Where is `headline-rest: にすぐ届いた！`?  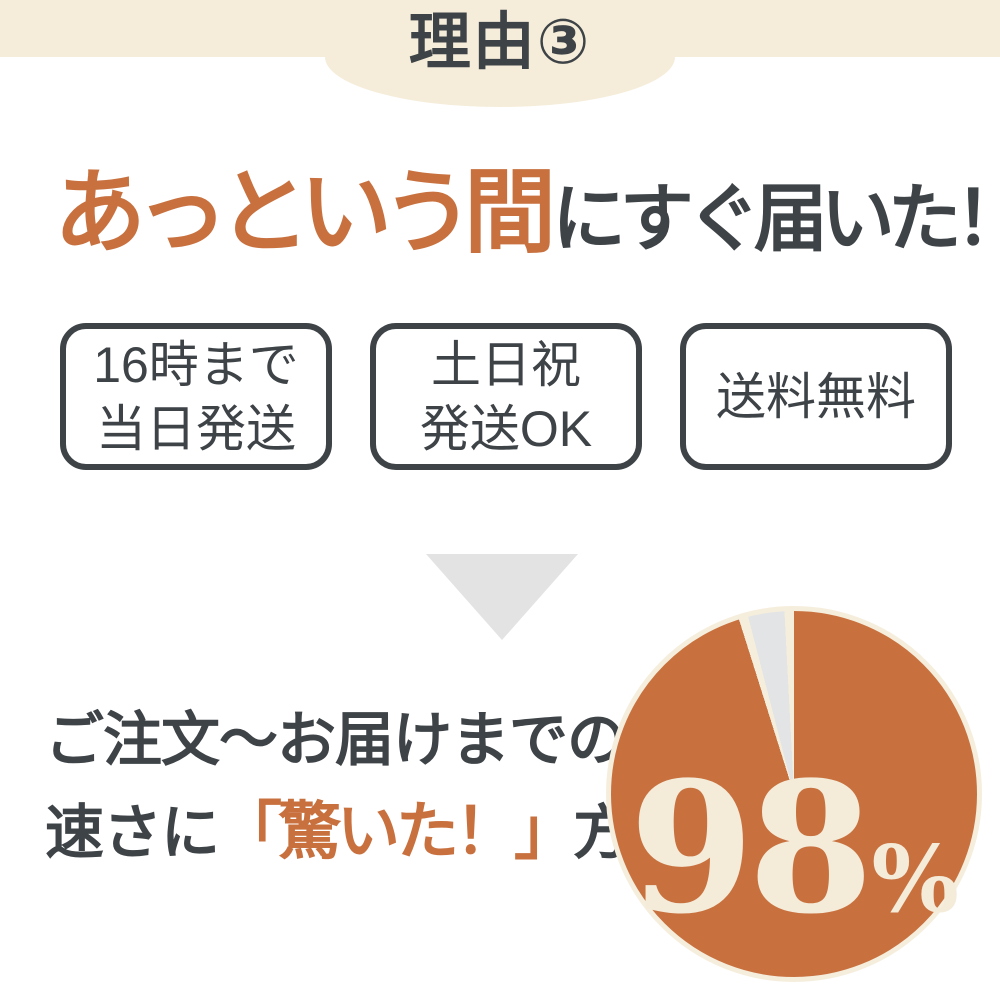 headline-rest: にすぐ届いた！ is located at coordinates (776, 218).